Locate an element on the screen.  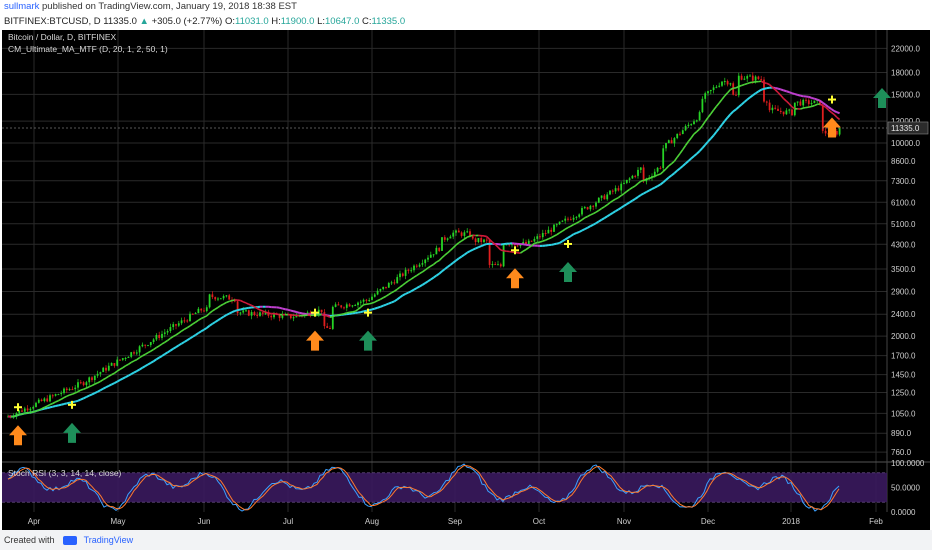
high-label: H: is located at coordinates (276, 21).